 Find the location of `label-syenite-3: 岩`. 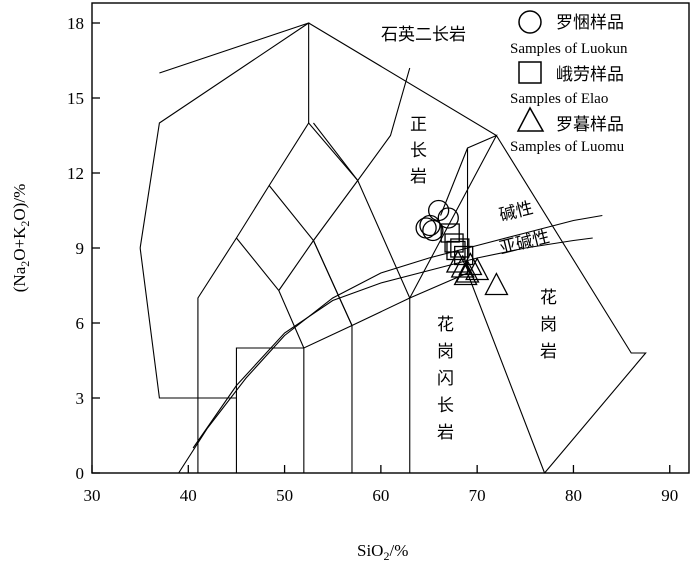

label-syenite-3: 岩 is located at coordinates (418, 177).